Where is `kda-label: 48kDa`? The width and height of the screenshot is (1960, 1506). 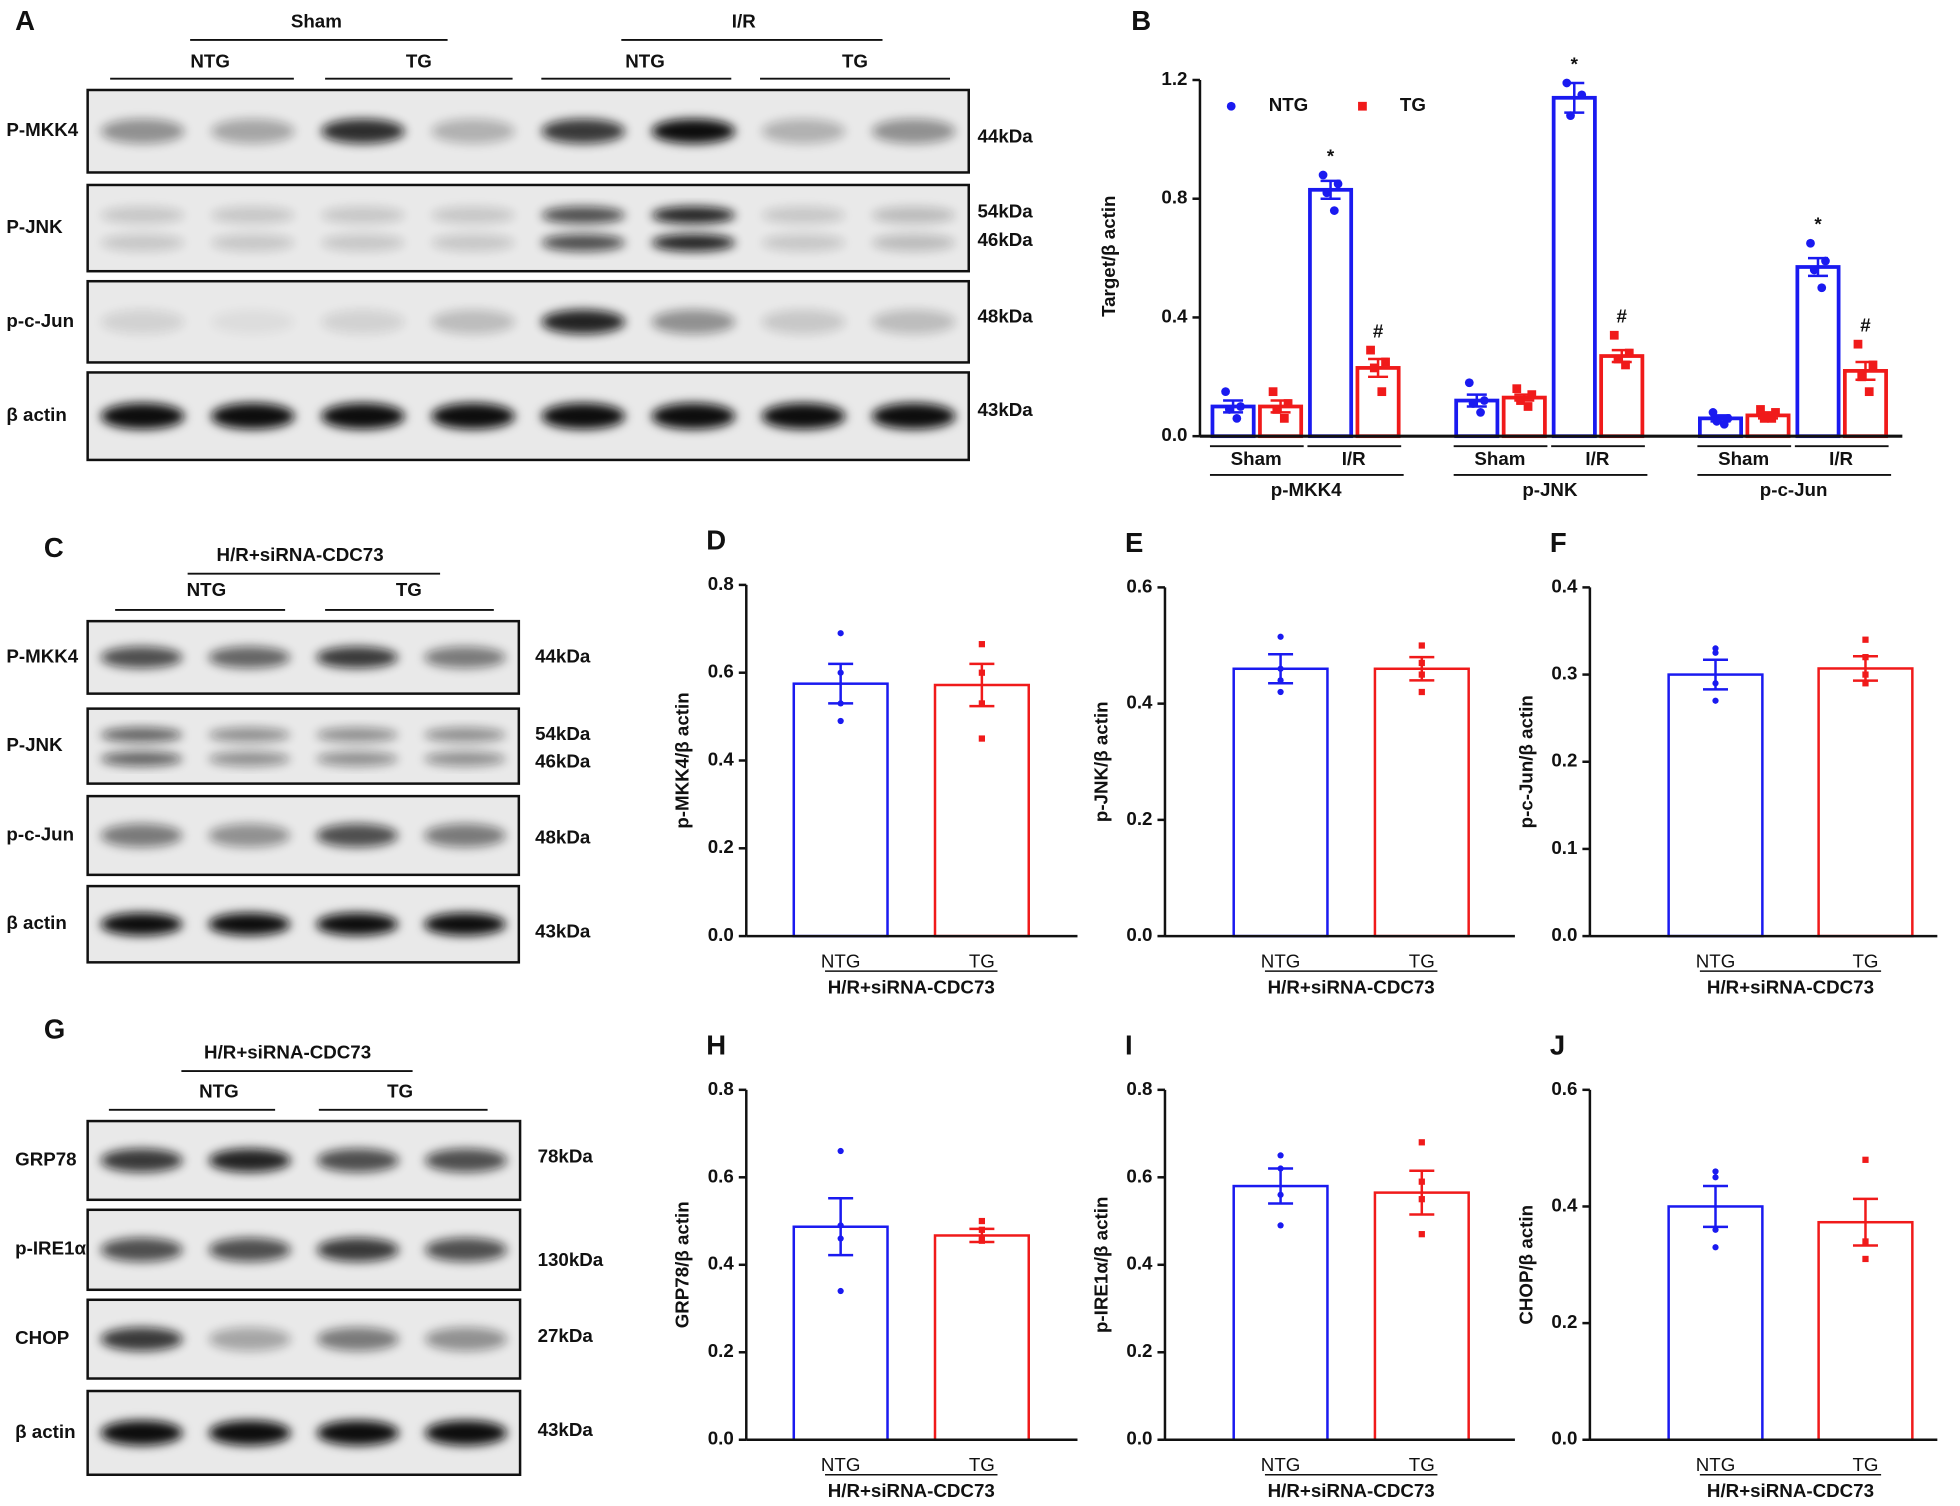 kda-label: 48kDa is located at coordinates (563, 837).